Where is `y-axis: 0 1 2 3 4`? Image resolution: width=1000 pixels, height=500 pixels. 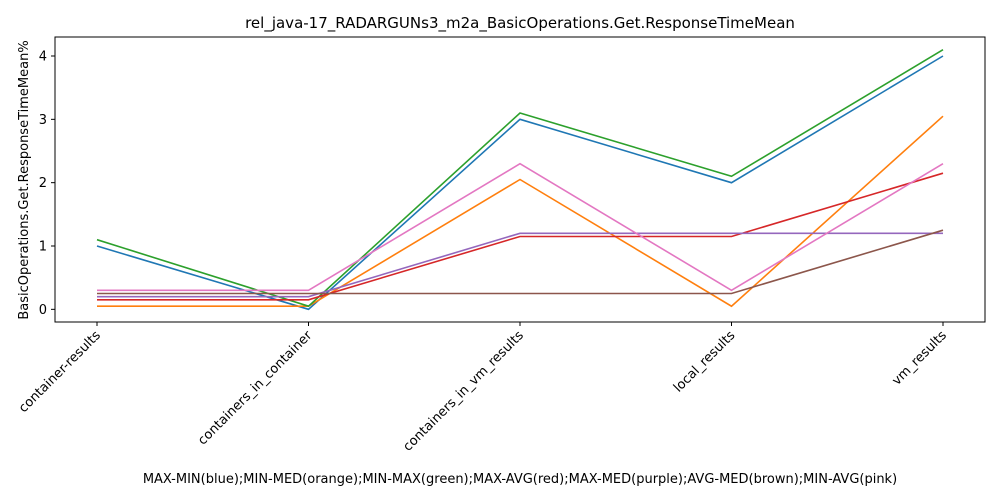
y-axis: 0 1 2 3 4 is located at coordinates (47, 184).